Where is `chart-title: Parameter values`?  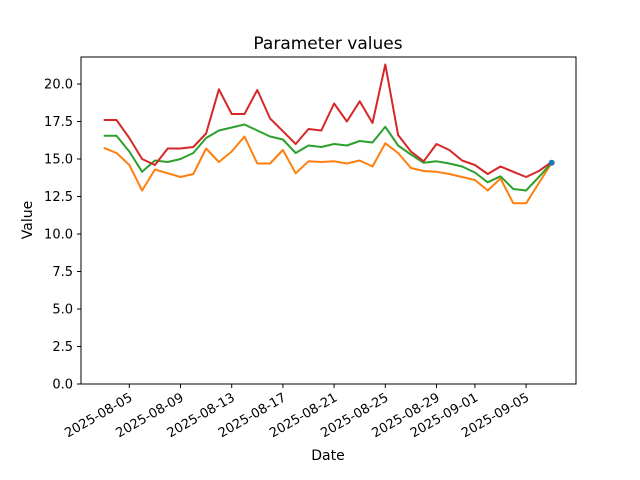 chart-title: Parameter values is located at coordinates (327, 44).